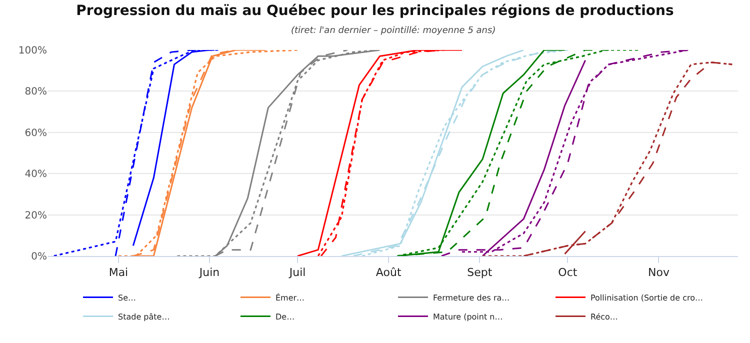  I want to click on chart-subtitle: (tiret: l'an dernier – pointillé: moyenne 5 ans), so click(393, 30).